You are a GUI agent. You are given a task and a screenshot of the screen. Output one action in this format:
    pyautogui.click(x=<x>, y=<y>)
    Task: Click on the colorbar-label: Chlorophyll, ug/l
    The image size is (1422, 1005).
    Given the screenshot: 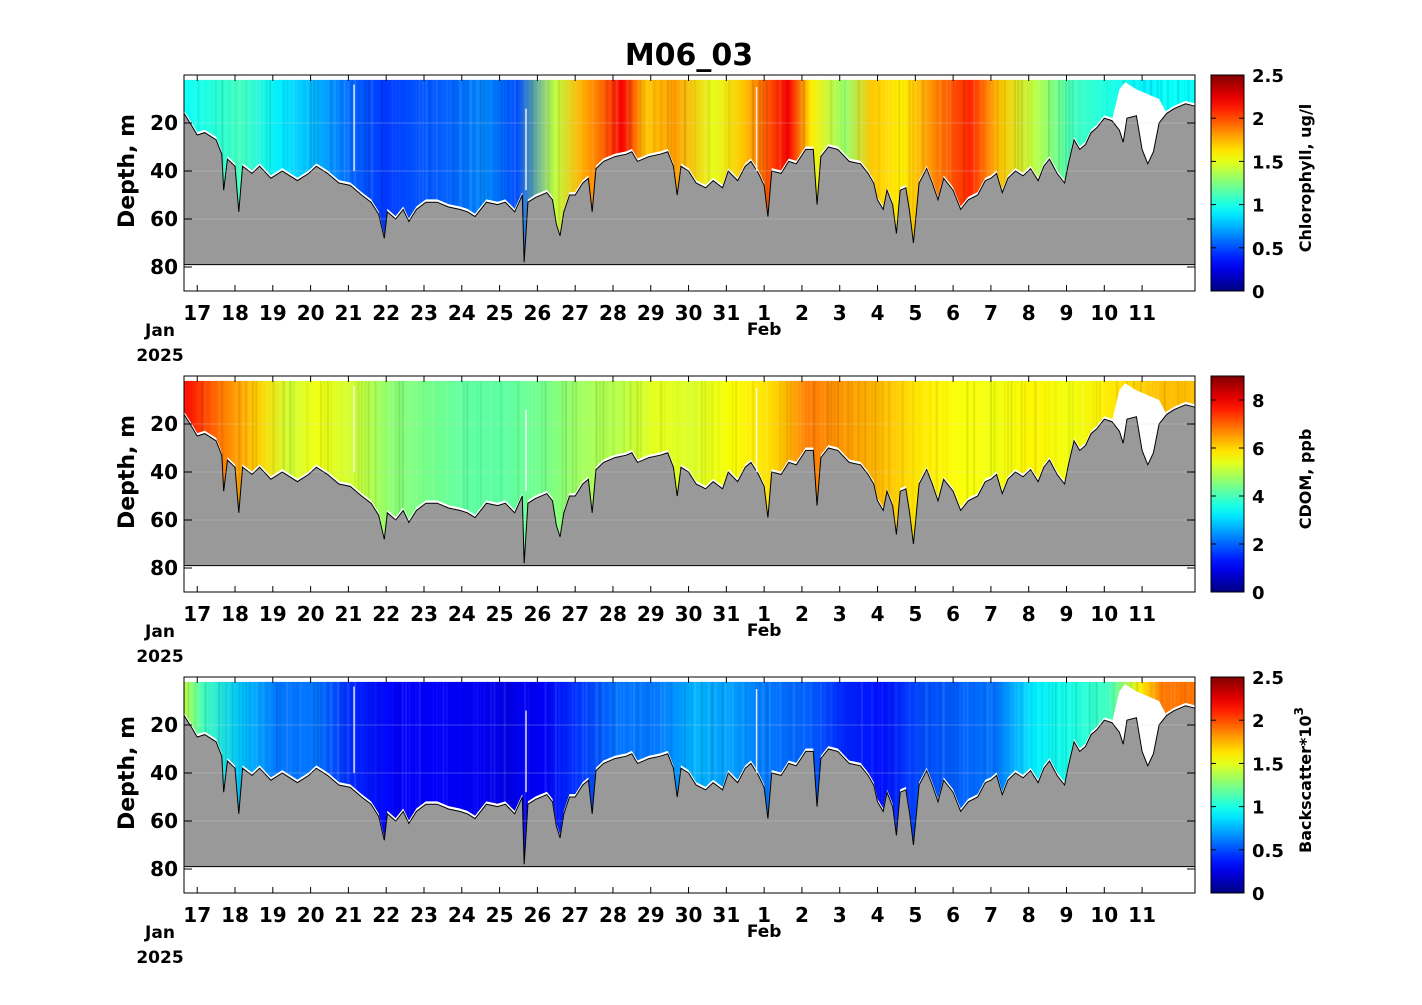 What is the action you would take?
    pyautogui.click(x=1305, y=178)
    